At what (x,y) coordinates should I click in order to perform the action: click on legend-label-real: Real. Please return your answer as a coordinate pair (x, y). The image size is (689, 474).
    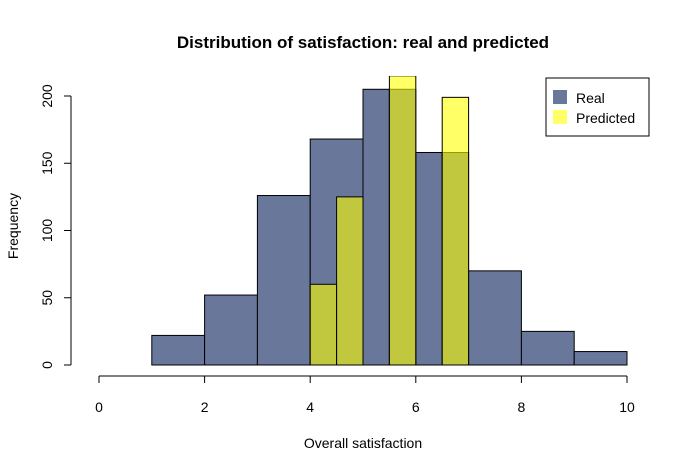
    Looking at the image, I should click on (590, 98).